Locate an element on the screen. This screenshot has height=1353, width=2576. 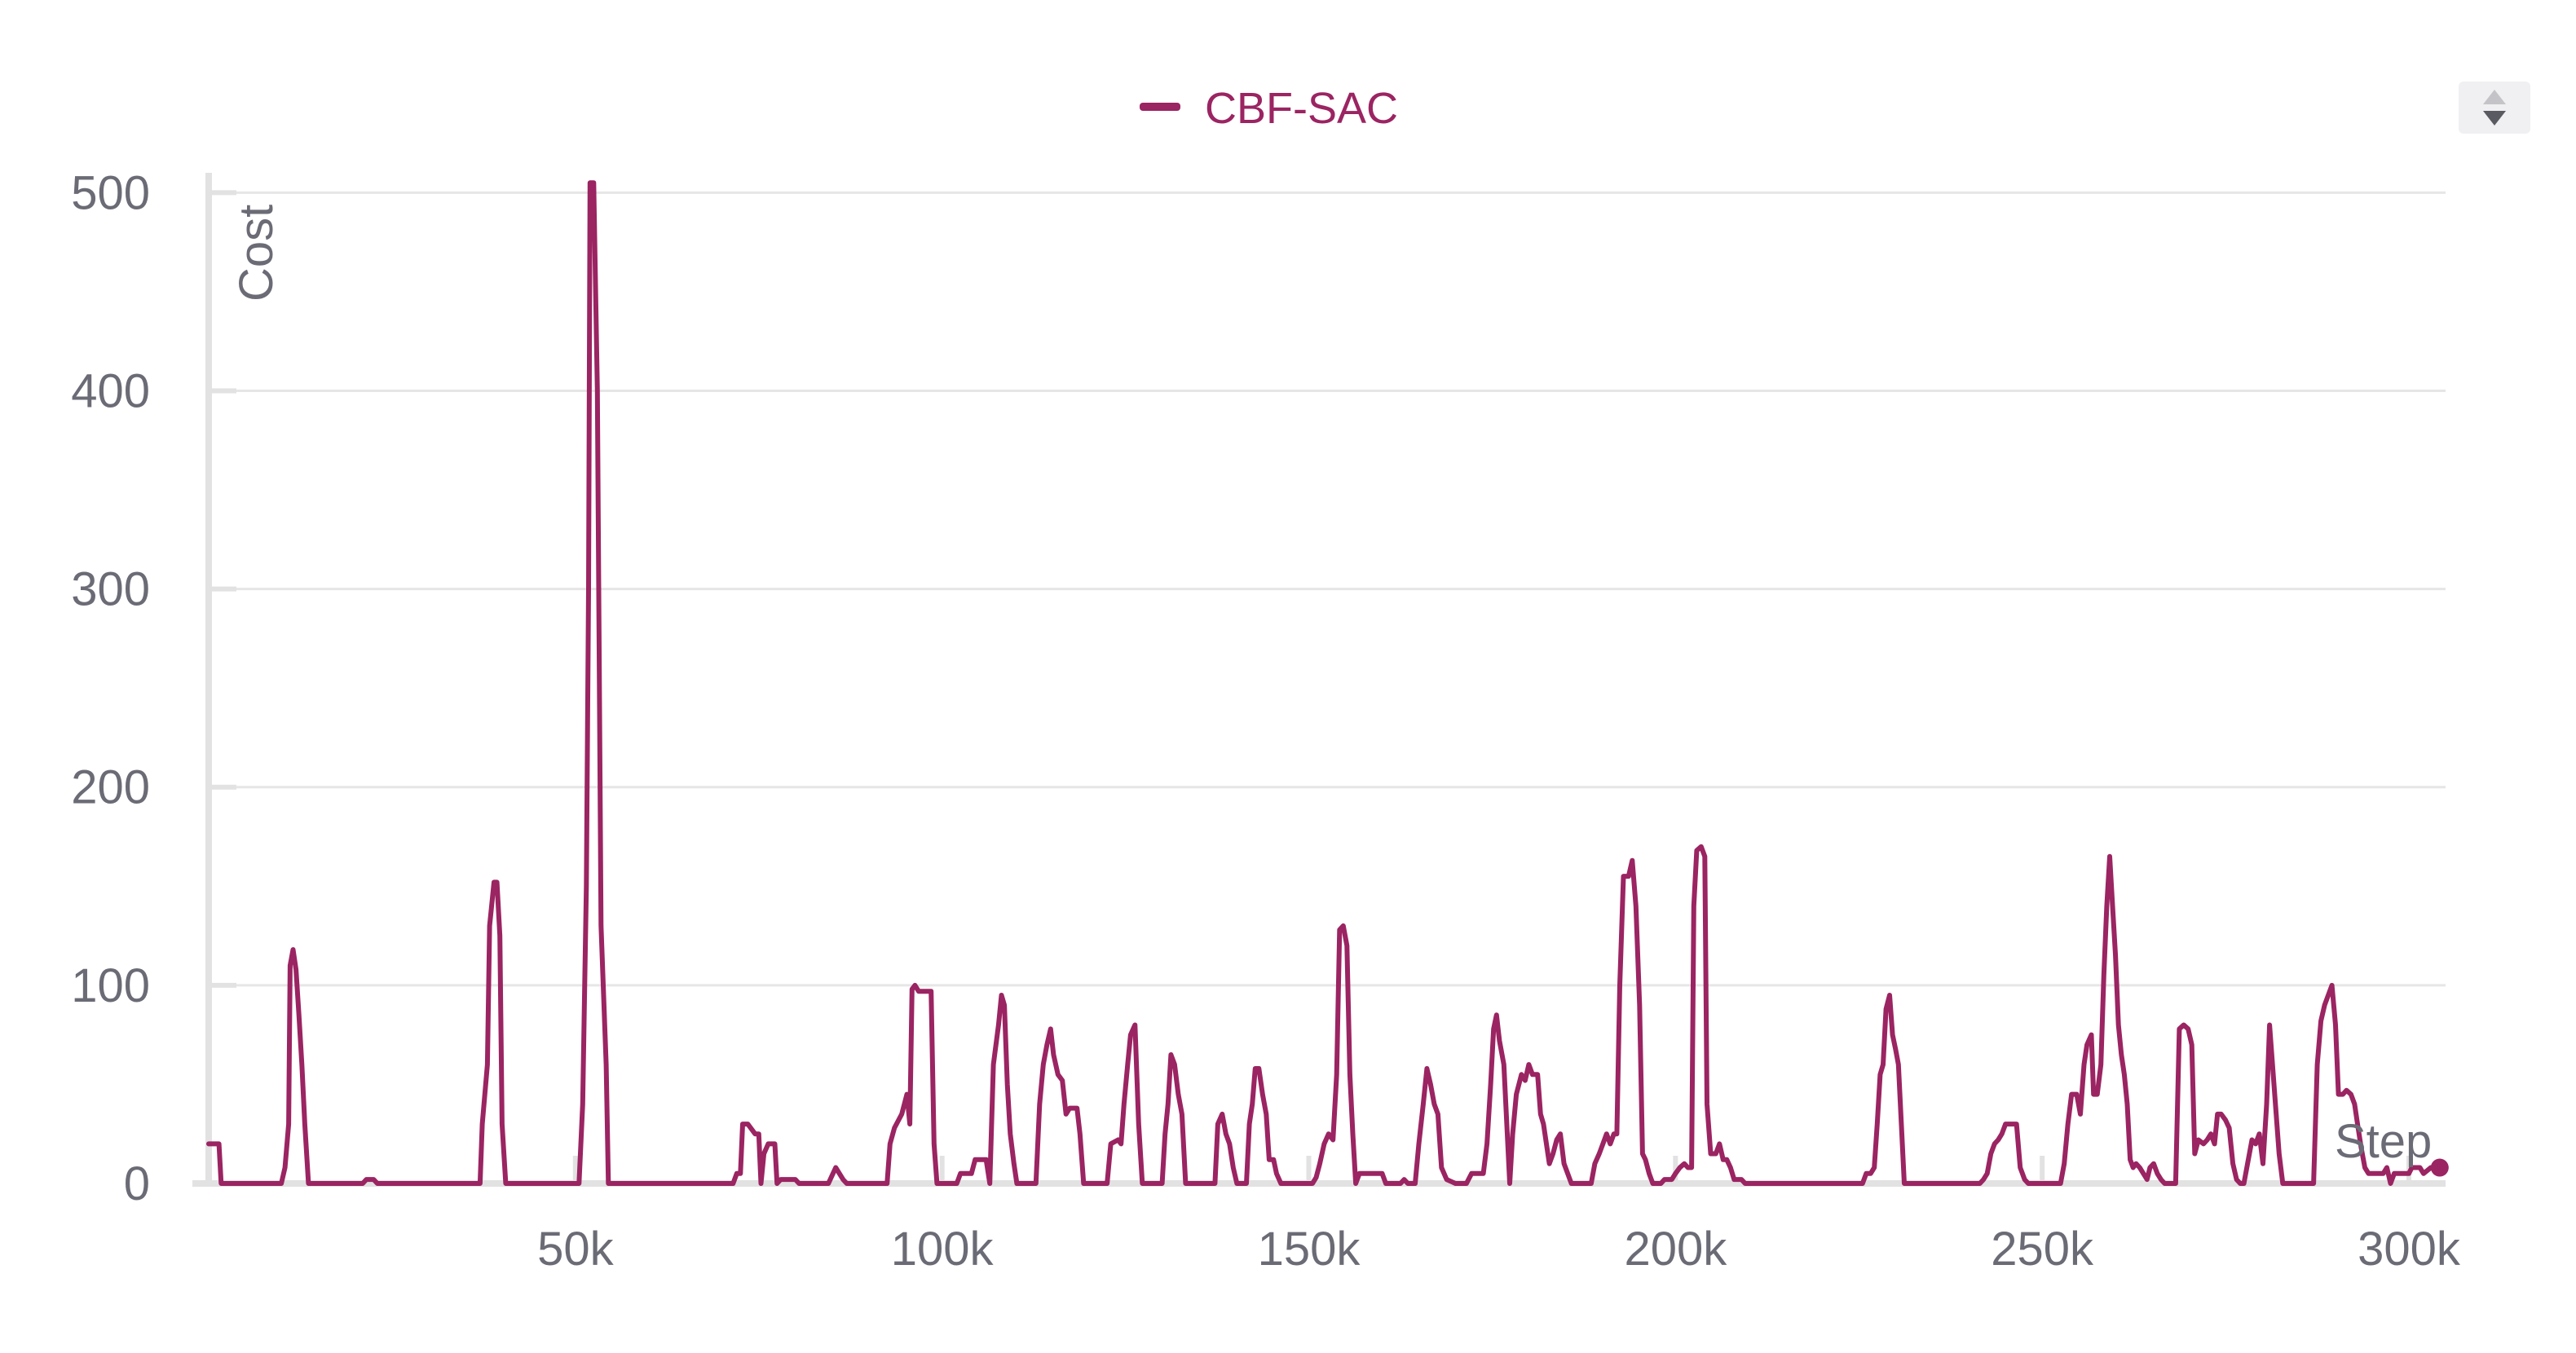
x-tick-label: 150k is located at coordinates (1309, 1249).